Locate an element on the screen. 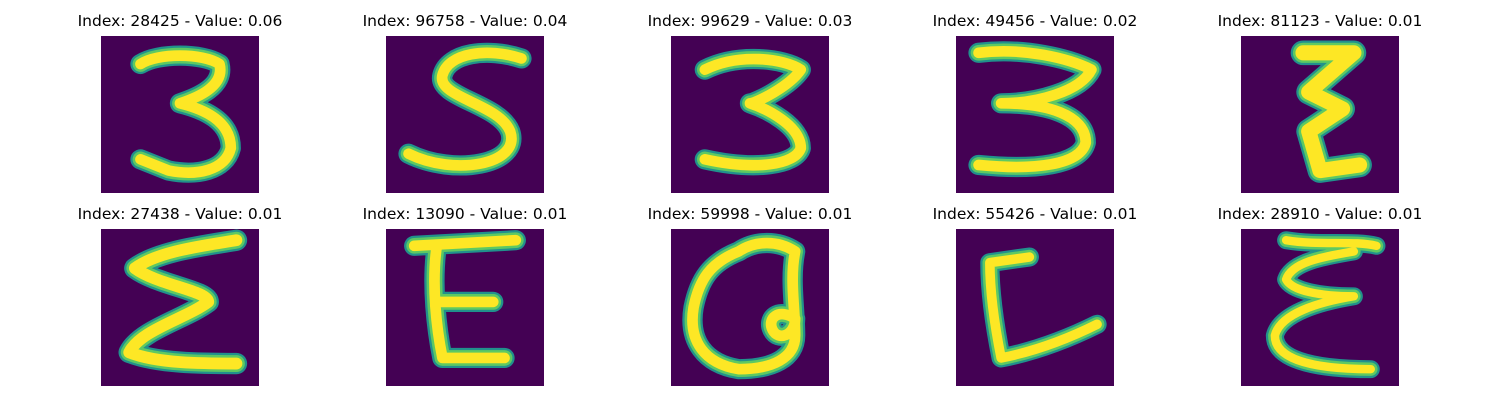 Image resolution: width=1500 pixels, height=400 pixels. image-title: Index: 59998 - Value: 0.01 is located at coordinates (750, 214).